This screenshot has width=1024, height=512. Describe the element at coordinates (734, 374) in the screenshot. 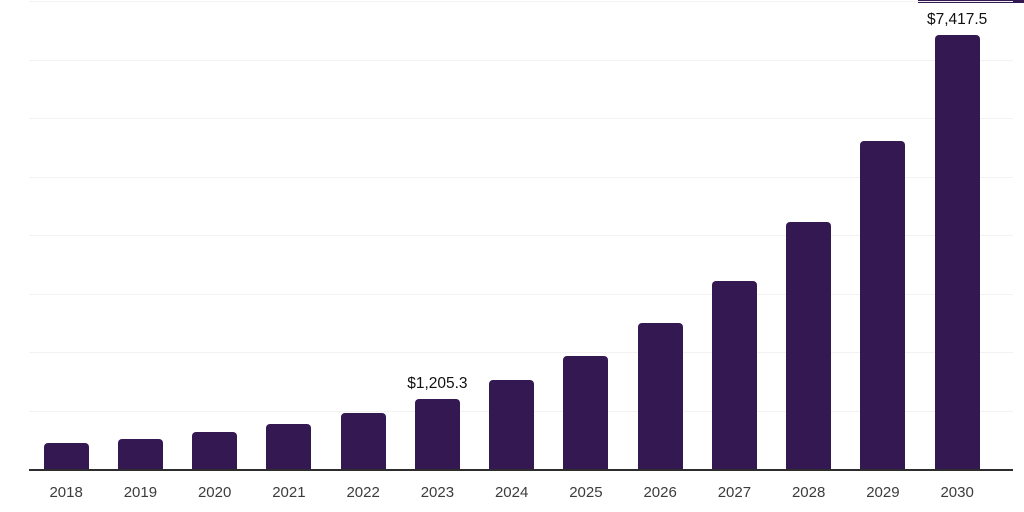

I see `bar-2027` at that location.